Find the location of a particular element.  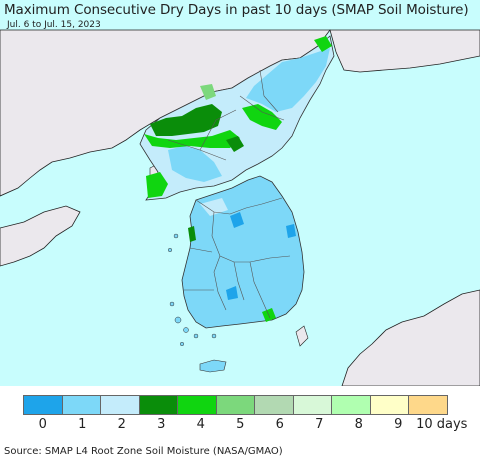

sk-dry4-south-coast is located at coordinates (269, 315).